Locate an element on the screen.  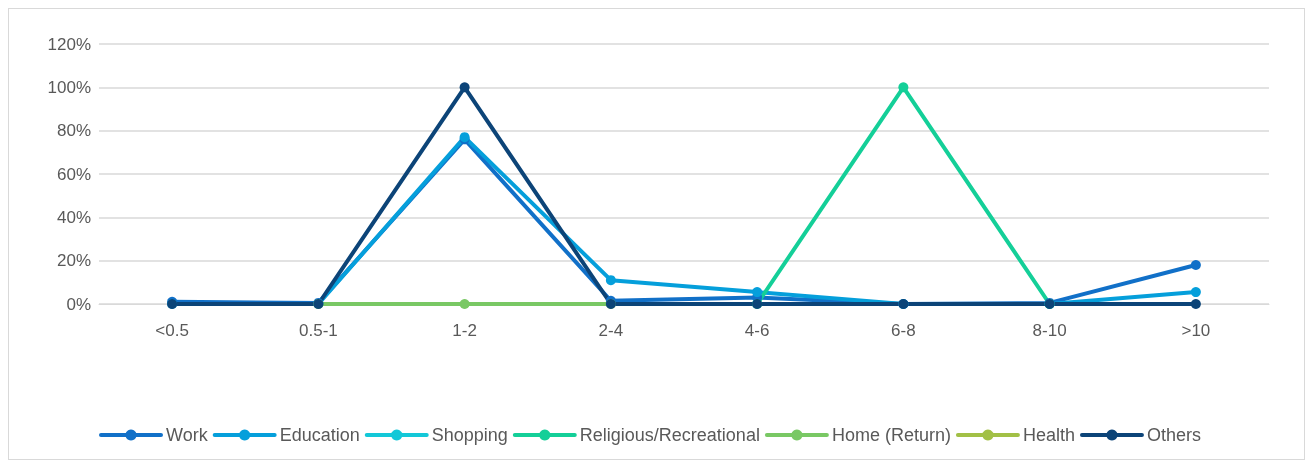
y-tick-label: 20% is located at coordinates (73, 261).